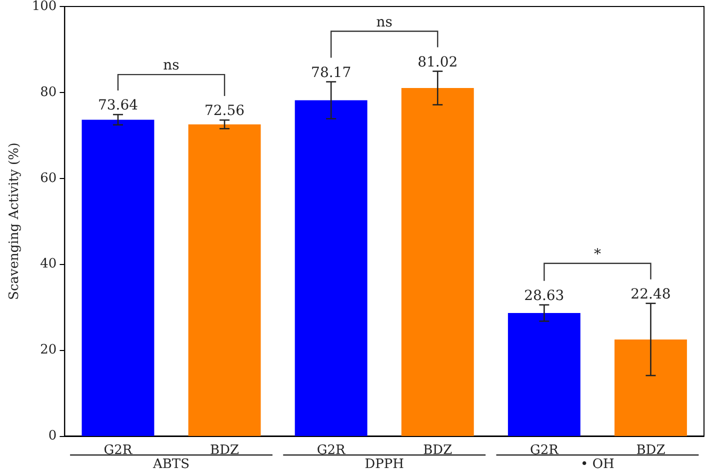  I want to click on y-tick-label: 40, so click(48, 264).